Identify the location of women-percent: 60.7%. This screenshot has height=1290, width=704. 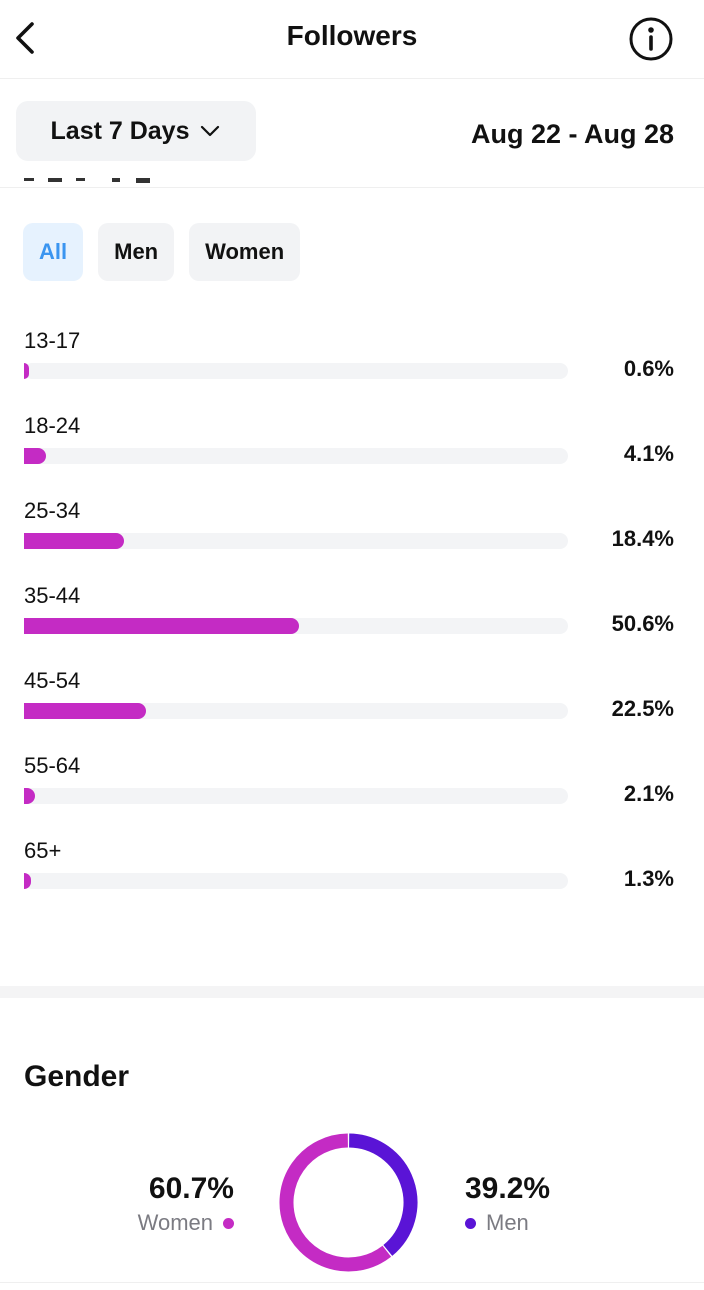
(191, 1188).